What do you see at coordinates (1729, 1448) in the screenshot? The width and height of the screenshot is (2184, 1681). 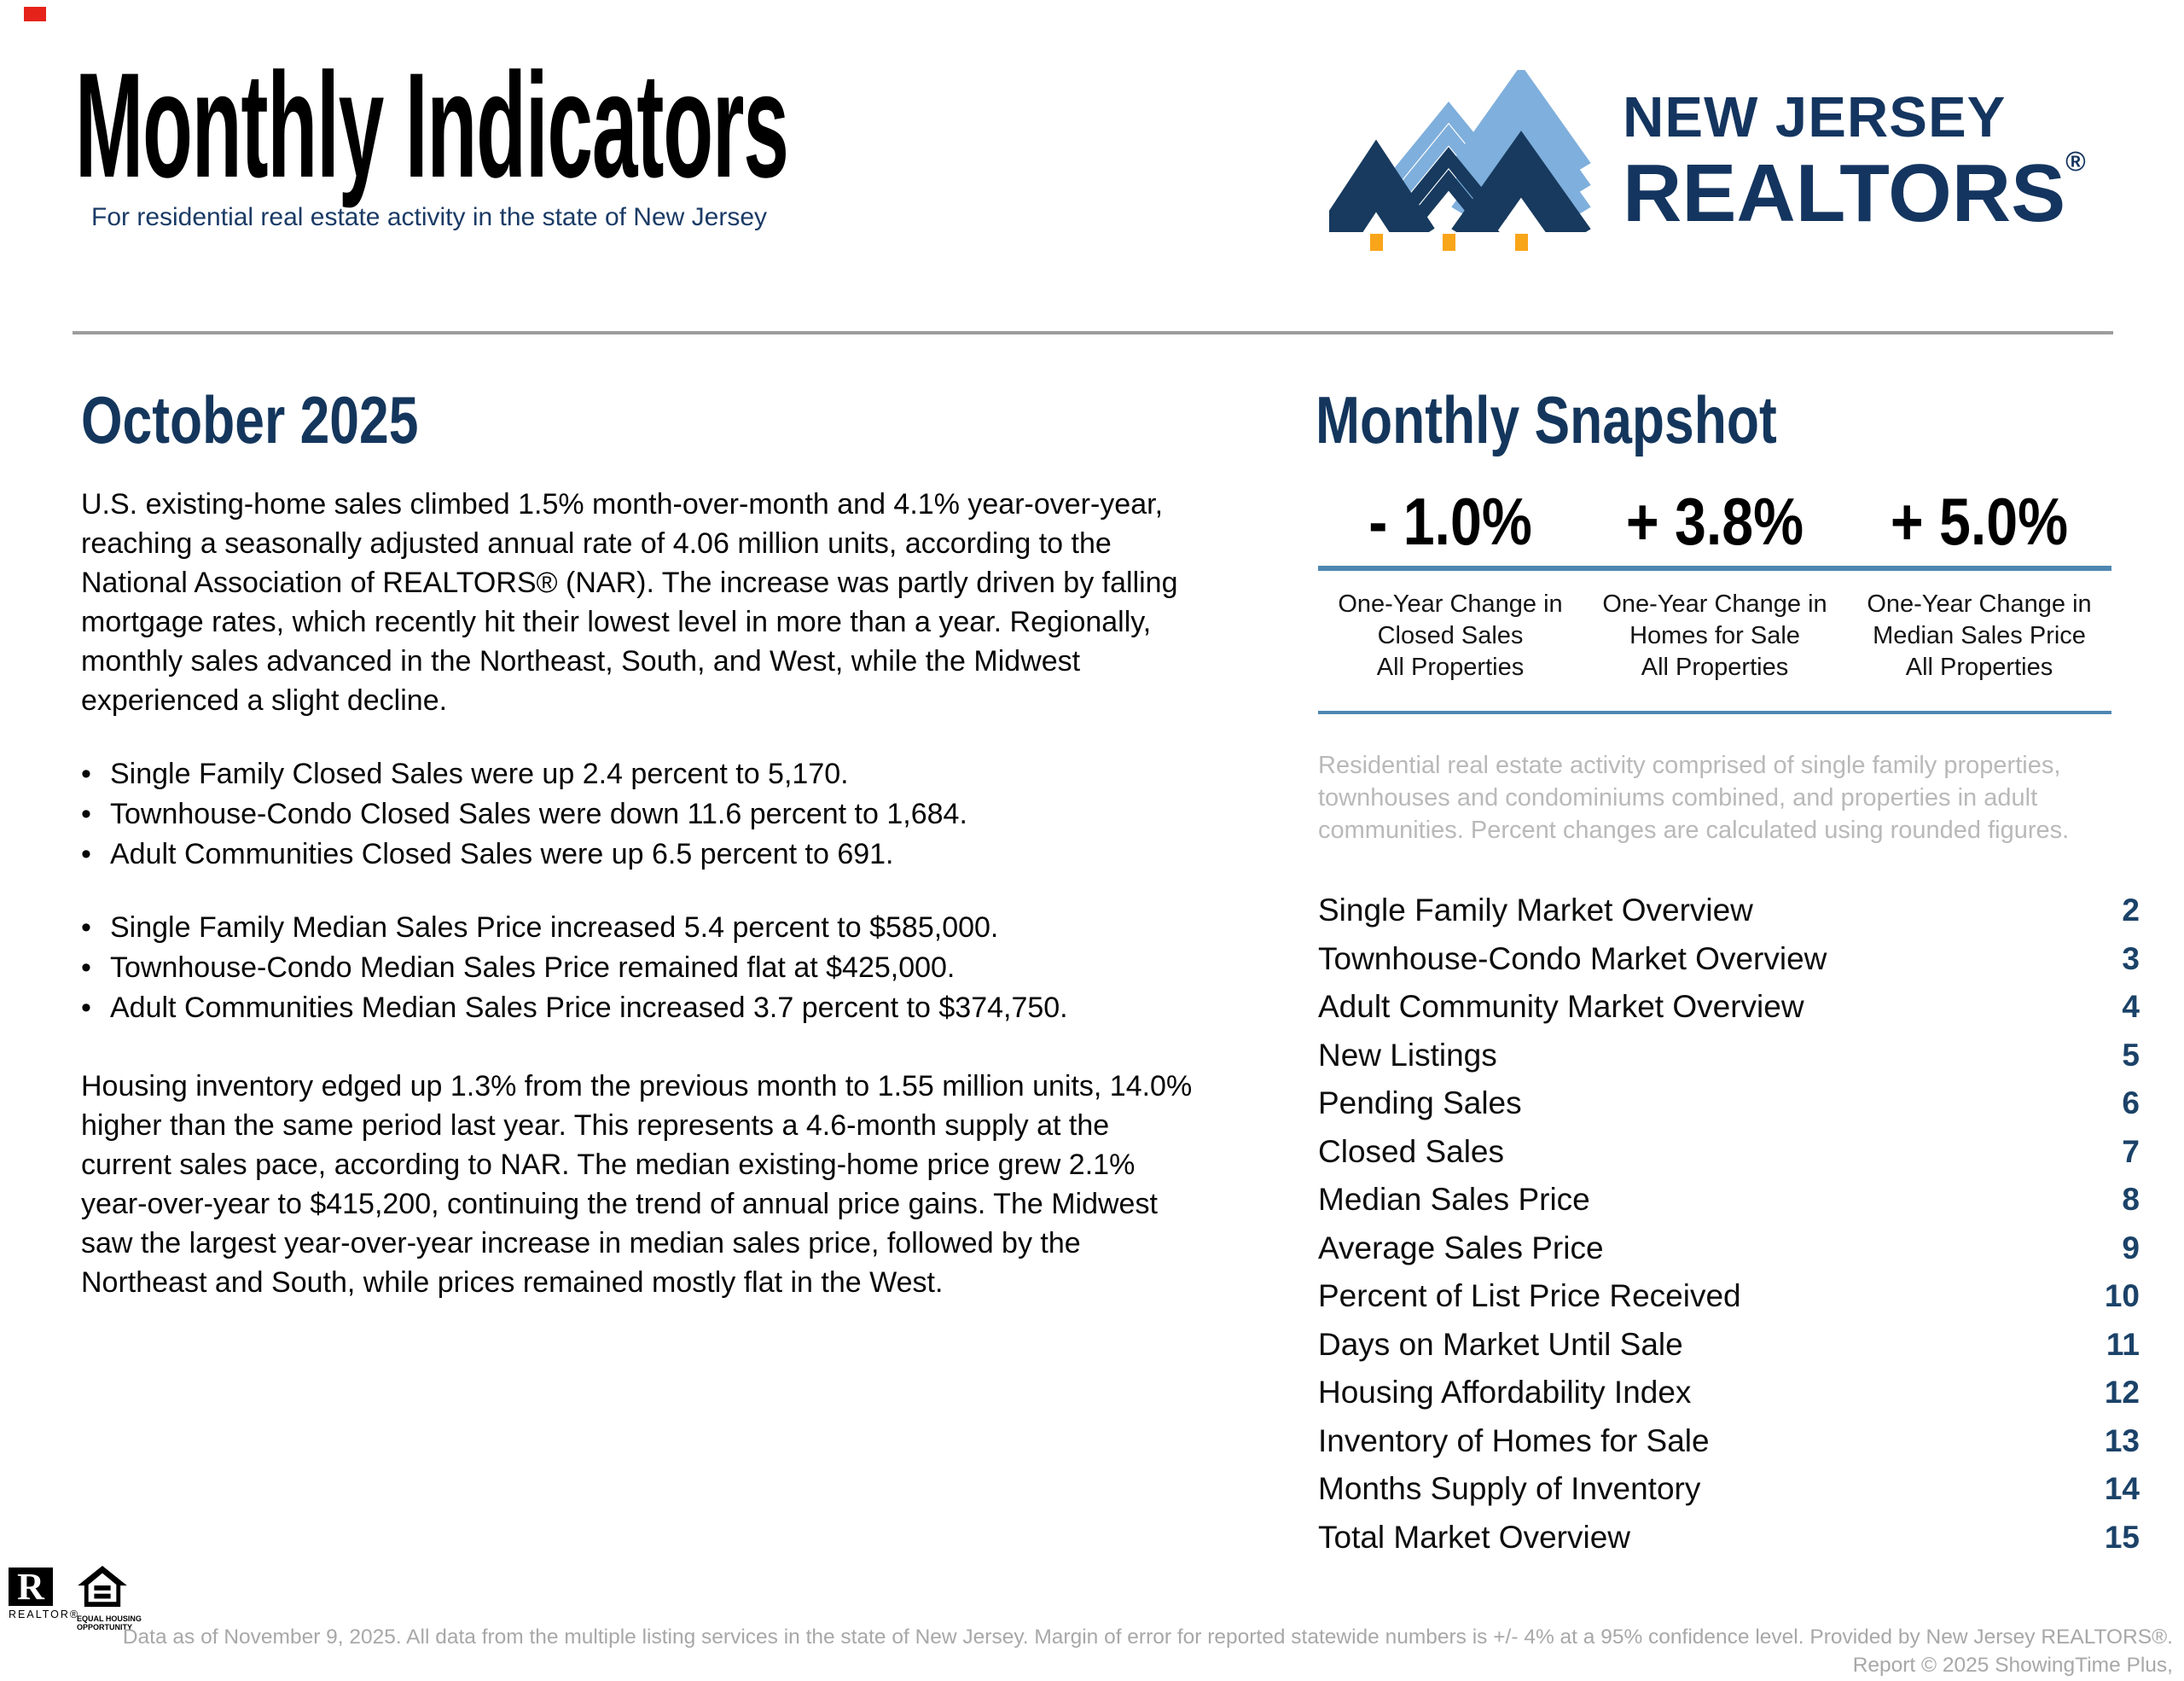 I see `toc-item-inventory: Inventory of Homes for Sale 13` at bounding box center [1729, 1448].